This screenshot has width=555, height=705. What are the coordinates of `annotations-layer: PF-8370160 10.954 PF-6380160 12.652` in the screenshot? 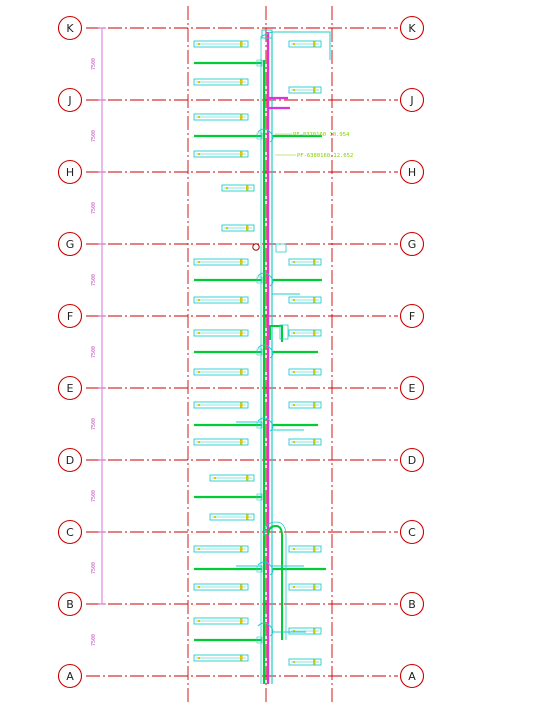 It's located at (314, 145).